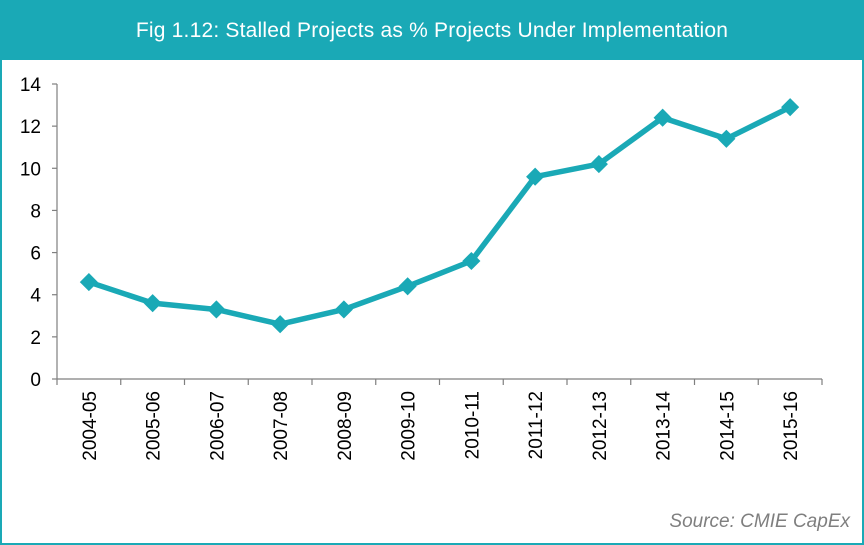 This screenshot has width=864, height=545. What do you see at coordinates (30, 127) in the screenshot?
I see `y-tick-label: 12` at bounding box center [30, 127].